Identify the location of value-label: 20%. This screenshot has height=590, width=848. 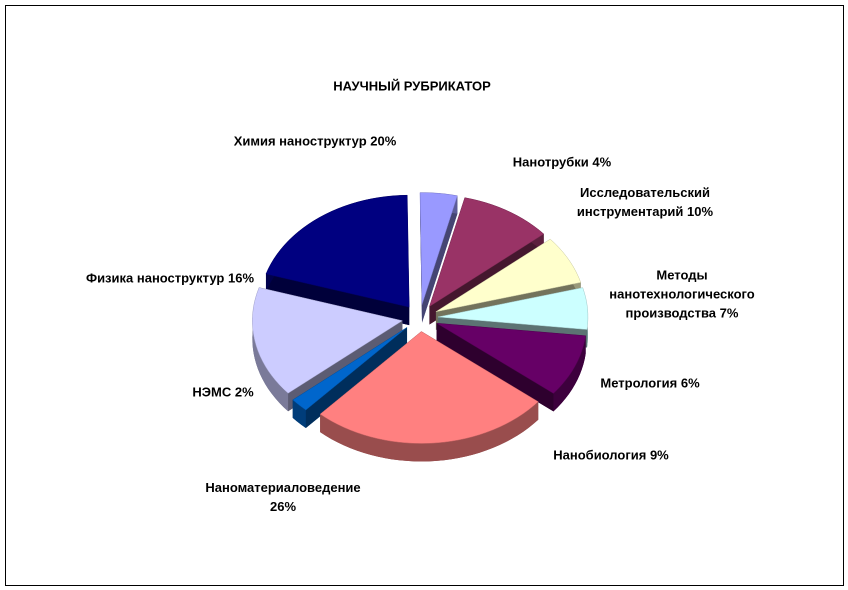
(383, 141).